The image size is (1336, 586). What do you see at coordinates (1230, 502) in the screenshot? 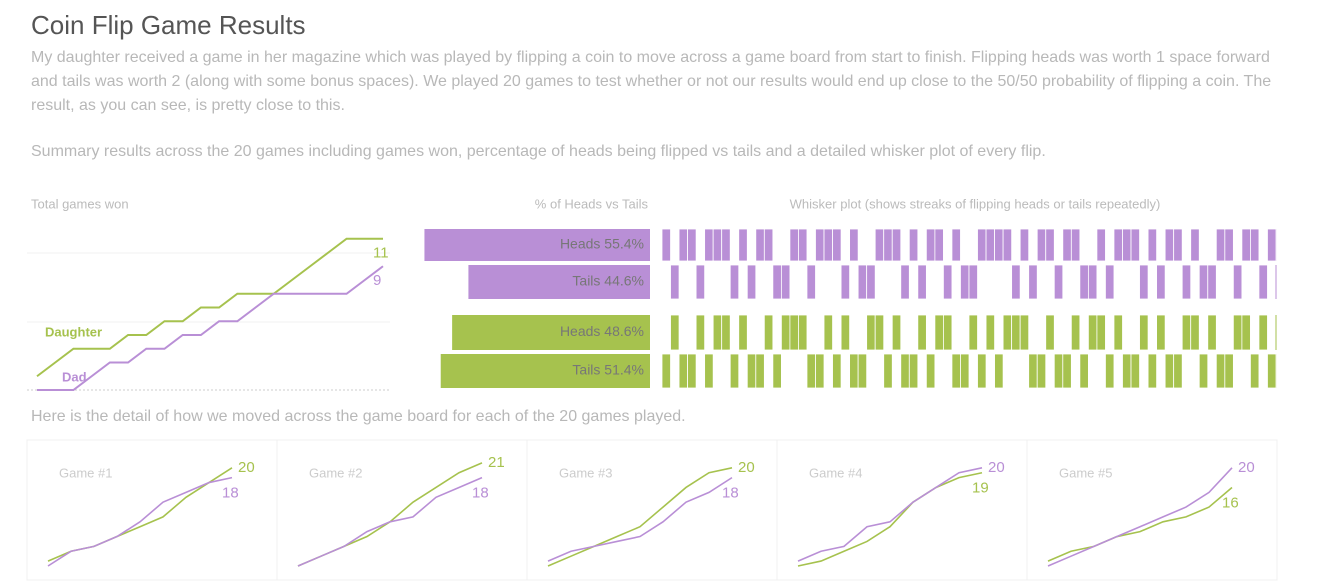
I see `end-label: 16` at bounding box center [1230, 502].